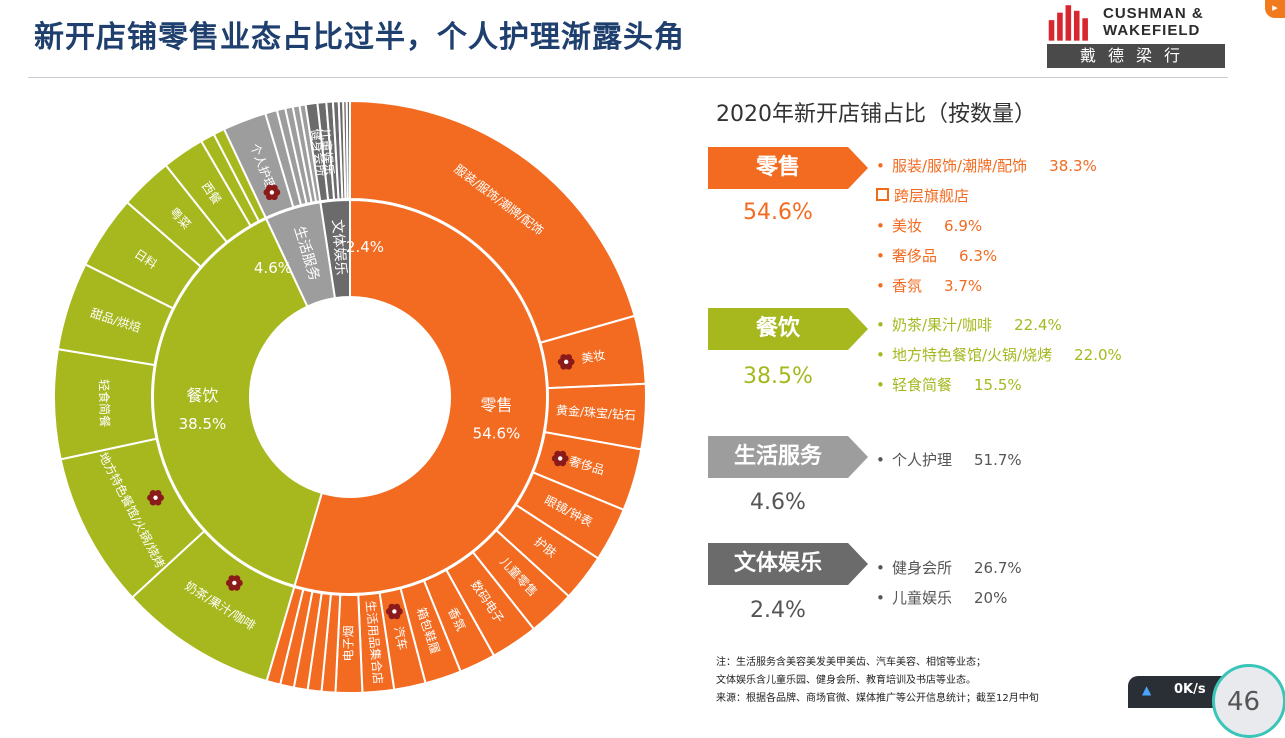 Image resolution: width=1285 pixels, height=738 pixels. I want to click on category-items: • 个人护理 51.7%, so click(949, 460).